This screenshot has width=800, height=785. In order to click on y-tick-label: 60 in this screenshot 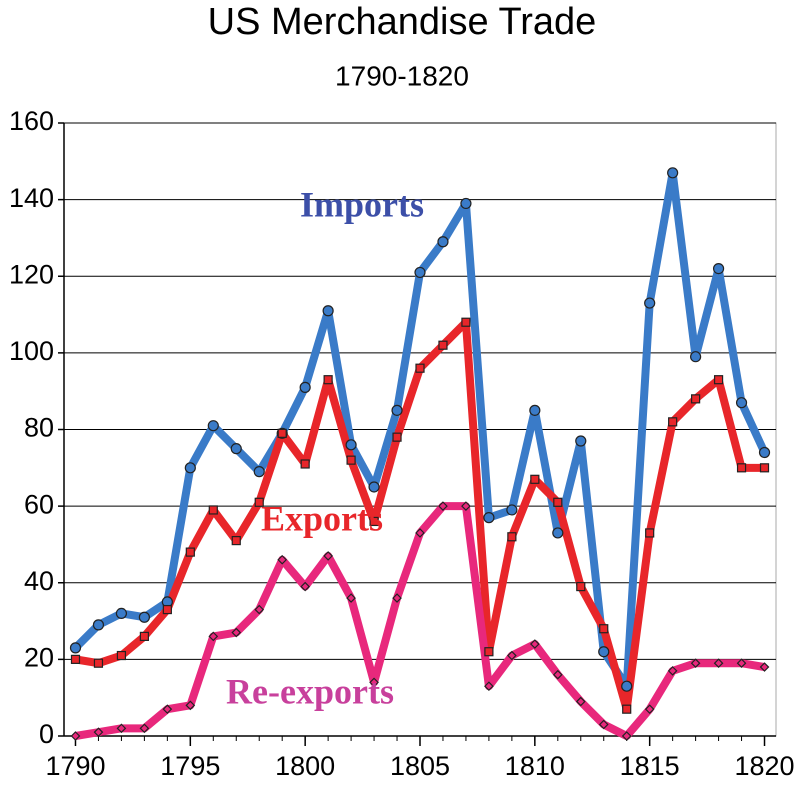, I will do `click(39, 504)`.